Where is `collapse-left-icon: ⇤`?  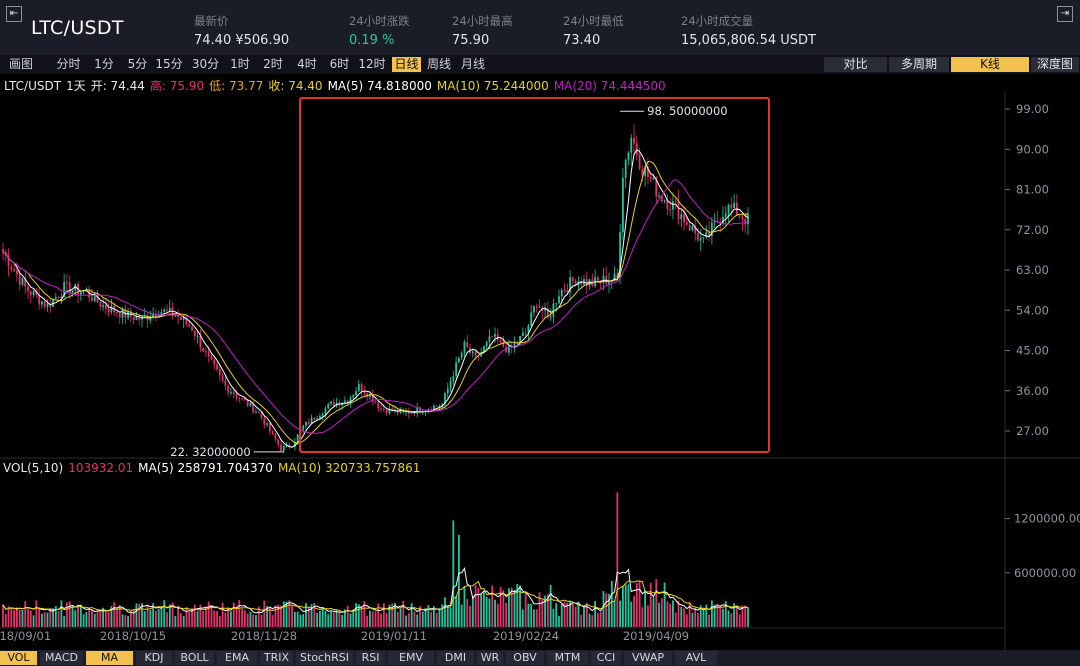 collapse-left-icon: ⇤ is located at coordinates (14, 14).